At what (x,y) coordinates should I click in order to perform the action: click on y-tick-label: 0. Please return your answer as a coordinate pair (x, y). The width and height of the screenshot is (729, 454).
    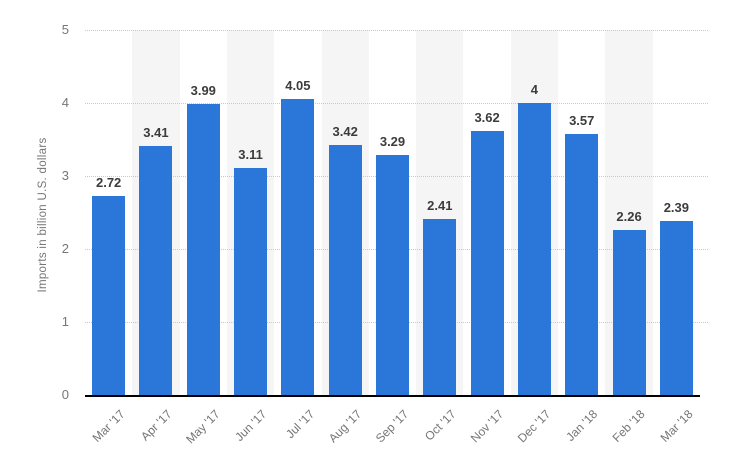
    Looking at the image, I should click on (65, 394).